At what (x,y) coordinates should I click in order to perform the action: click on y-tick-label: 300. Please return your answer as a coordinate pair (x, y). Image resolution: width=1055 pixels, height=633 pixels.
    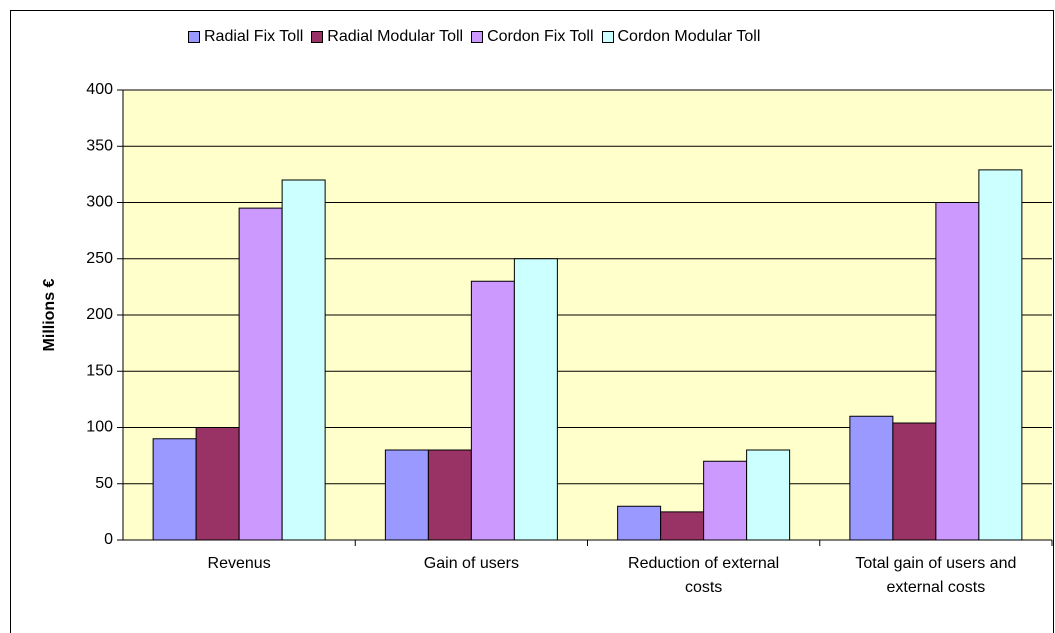
    Looking at the image, I should click on (99, 202).